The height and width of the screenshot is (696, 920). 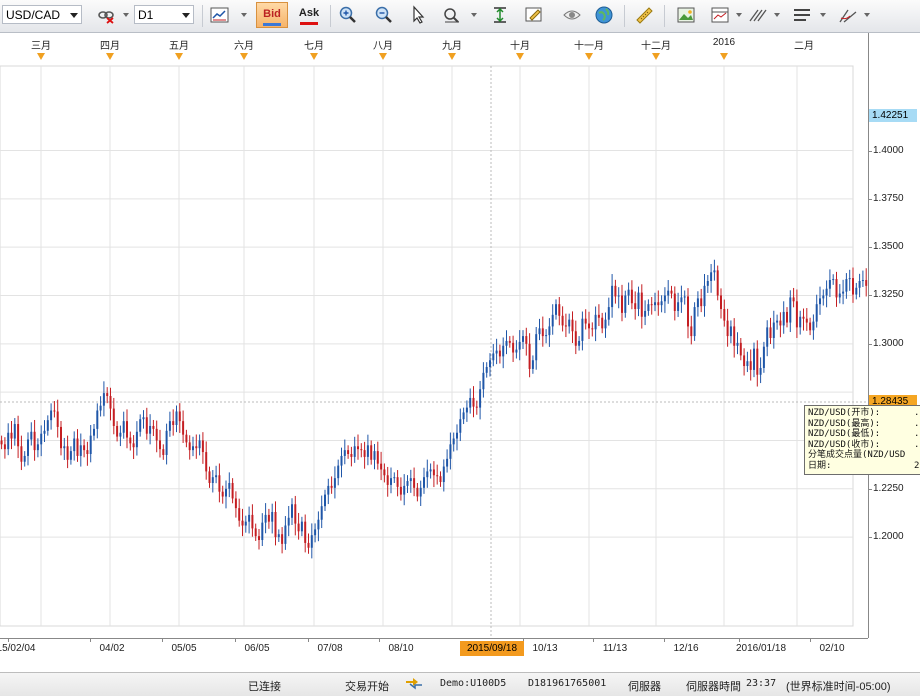 What do you see at coordinates (739, 15) in the screenshot?
I see `template-dropdown-arrow` at bounding box center [739, 15].